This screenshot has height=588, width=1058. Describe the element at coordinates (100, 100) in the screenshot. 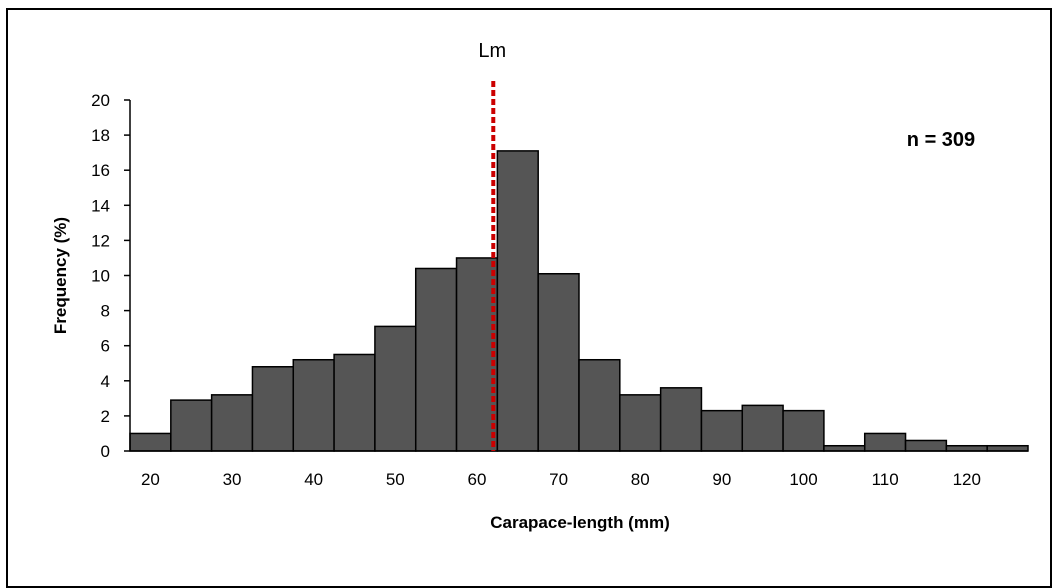

I see `y-tick-label: 20` at that location.